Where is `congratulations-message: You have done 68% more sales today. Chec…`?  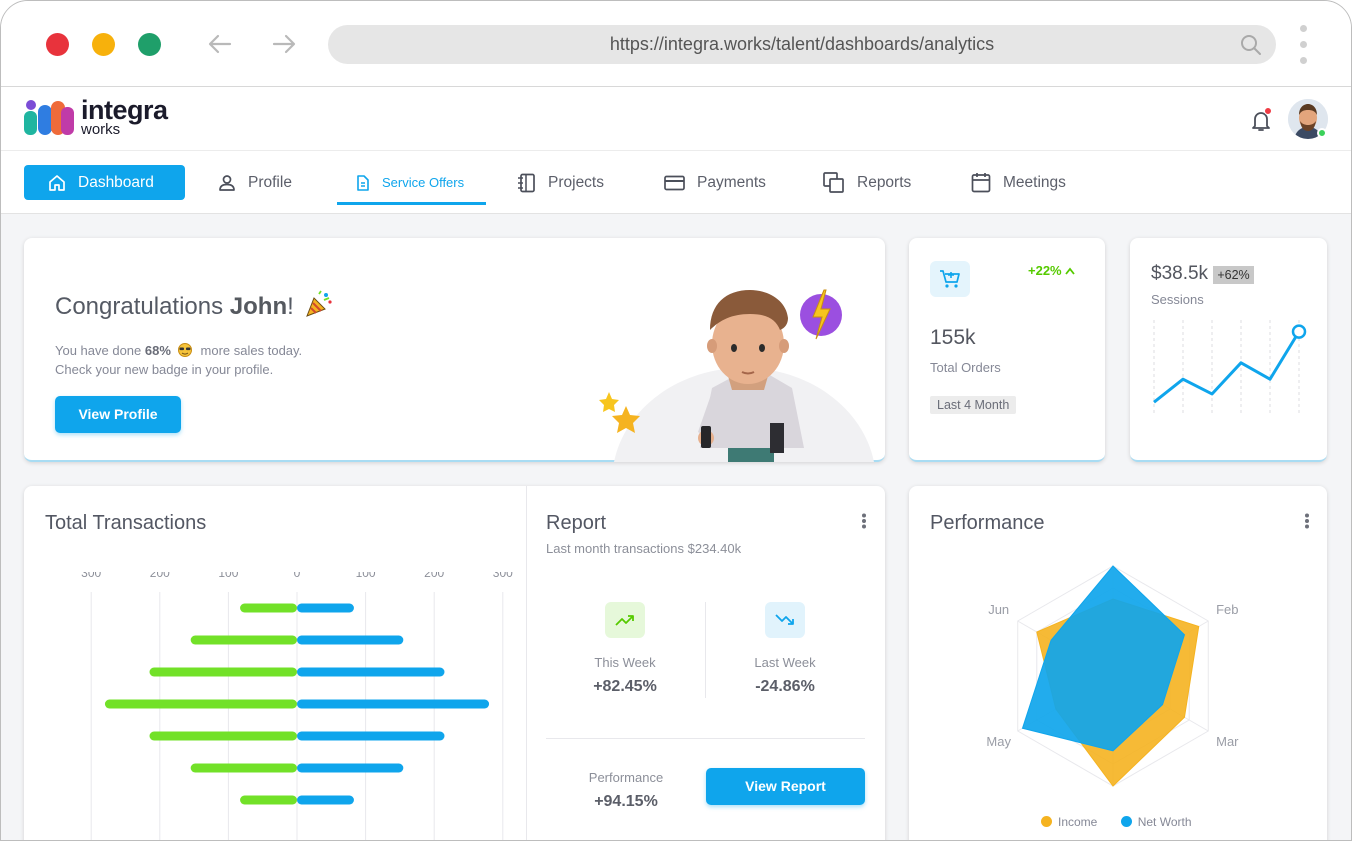
congratulations-message: You have done 68% more sales today. Chec… is located at coordinates (178, 360).